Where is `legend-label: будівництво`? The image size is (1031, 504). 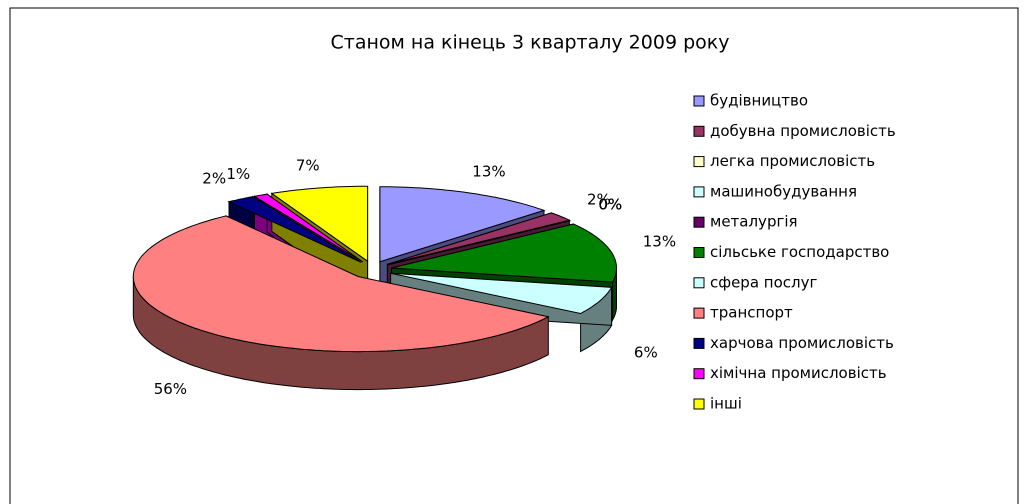 legend-label: будівництво is located at coordinates (759, 101).